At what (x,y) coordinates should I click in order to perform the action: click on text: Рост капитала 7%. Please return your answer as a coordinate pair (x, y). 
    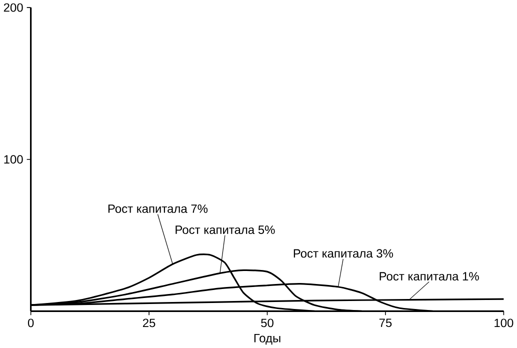
    Looking at the image, I should click on (158, 208).